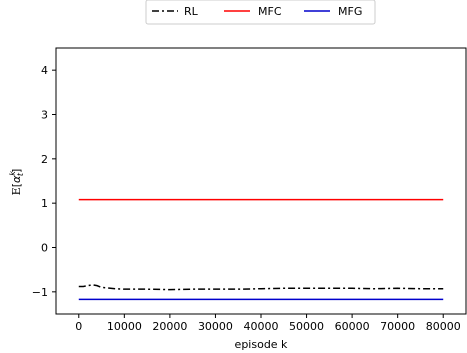 The width and height of the screenshot is (467, 353). Describe the element at coordinates (215, 326) in the screenshot. I see `x-tick-label: 30000` at that location.